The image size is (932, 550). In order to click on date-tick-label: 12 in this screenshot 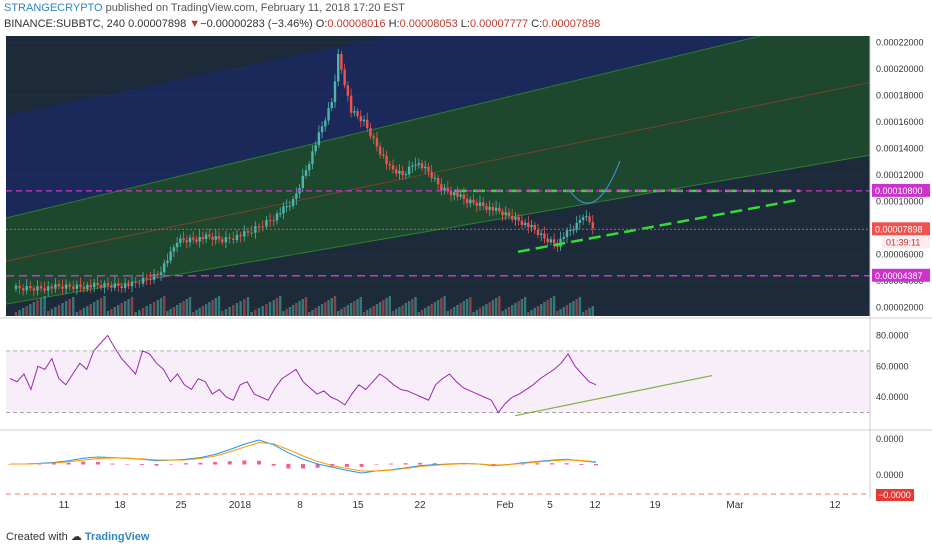, I will do `click(595, 505)`.